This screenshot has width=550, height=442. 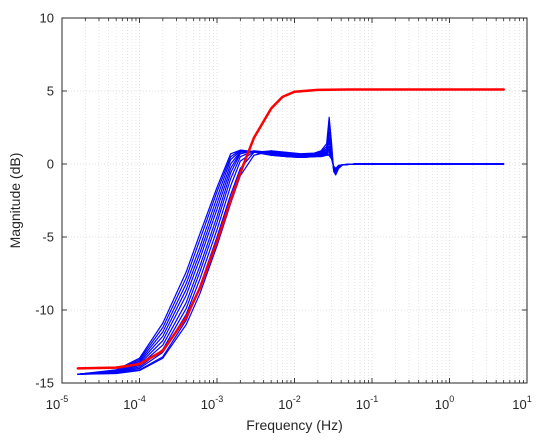 I want to click on x-axis-label: Frequency (Hz), so click(x=294, y=425).